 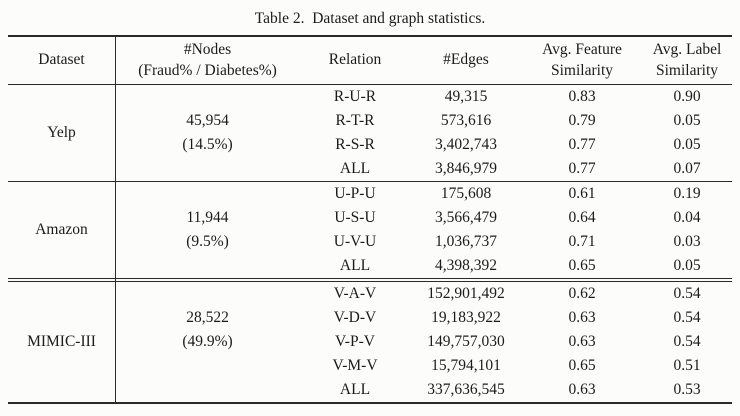 What do you see at coordinates (687, 193) in the screenshot?
I see `label-similarity-cell: 0.19` at bounding box center [687, 193].